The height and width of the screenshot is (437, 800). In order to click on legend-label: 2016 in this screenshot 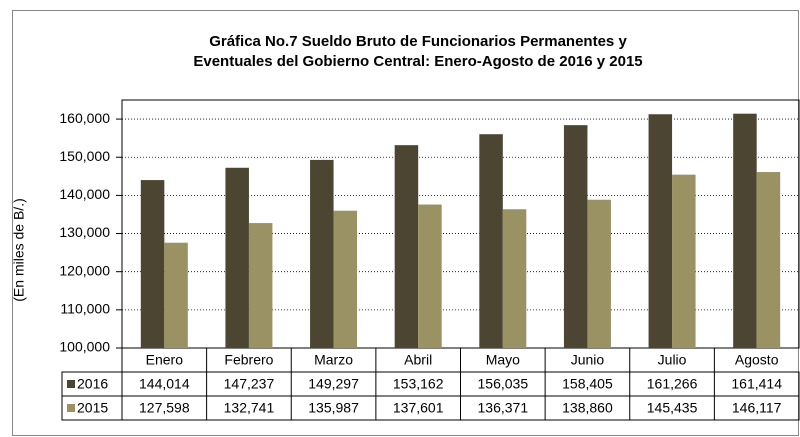, I will do `click(92, 384)`.